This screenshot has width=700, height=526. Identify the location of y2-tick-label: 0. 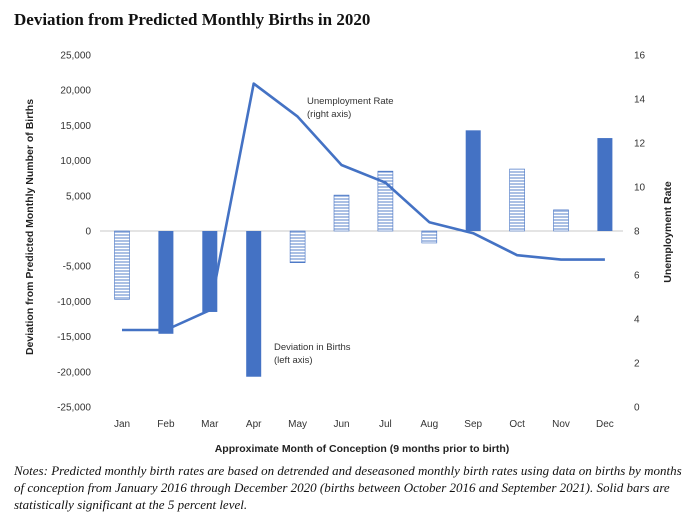
(637, 408).